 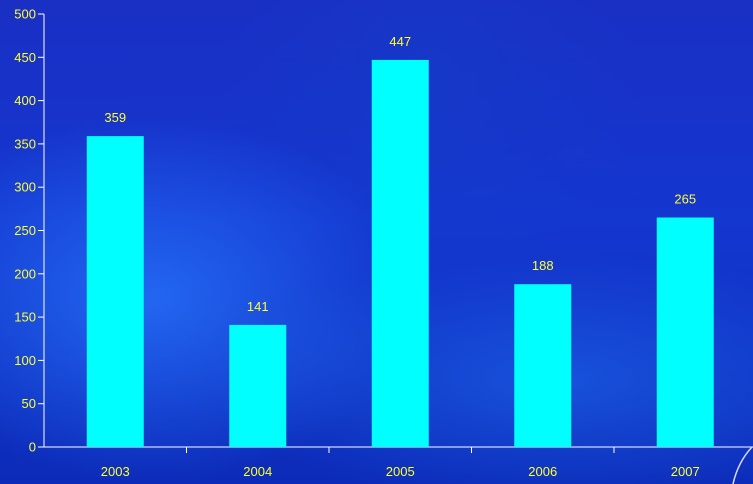 I want to click on bar-2004, so click(x=258, y=385).